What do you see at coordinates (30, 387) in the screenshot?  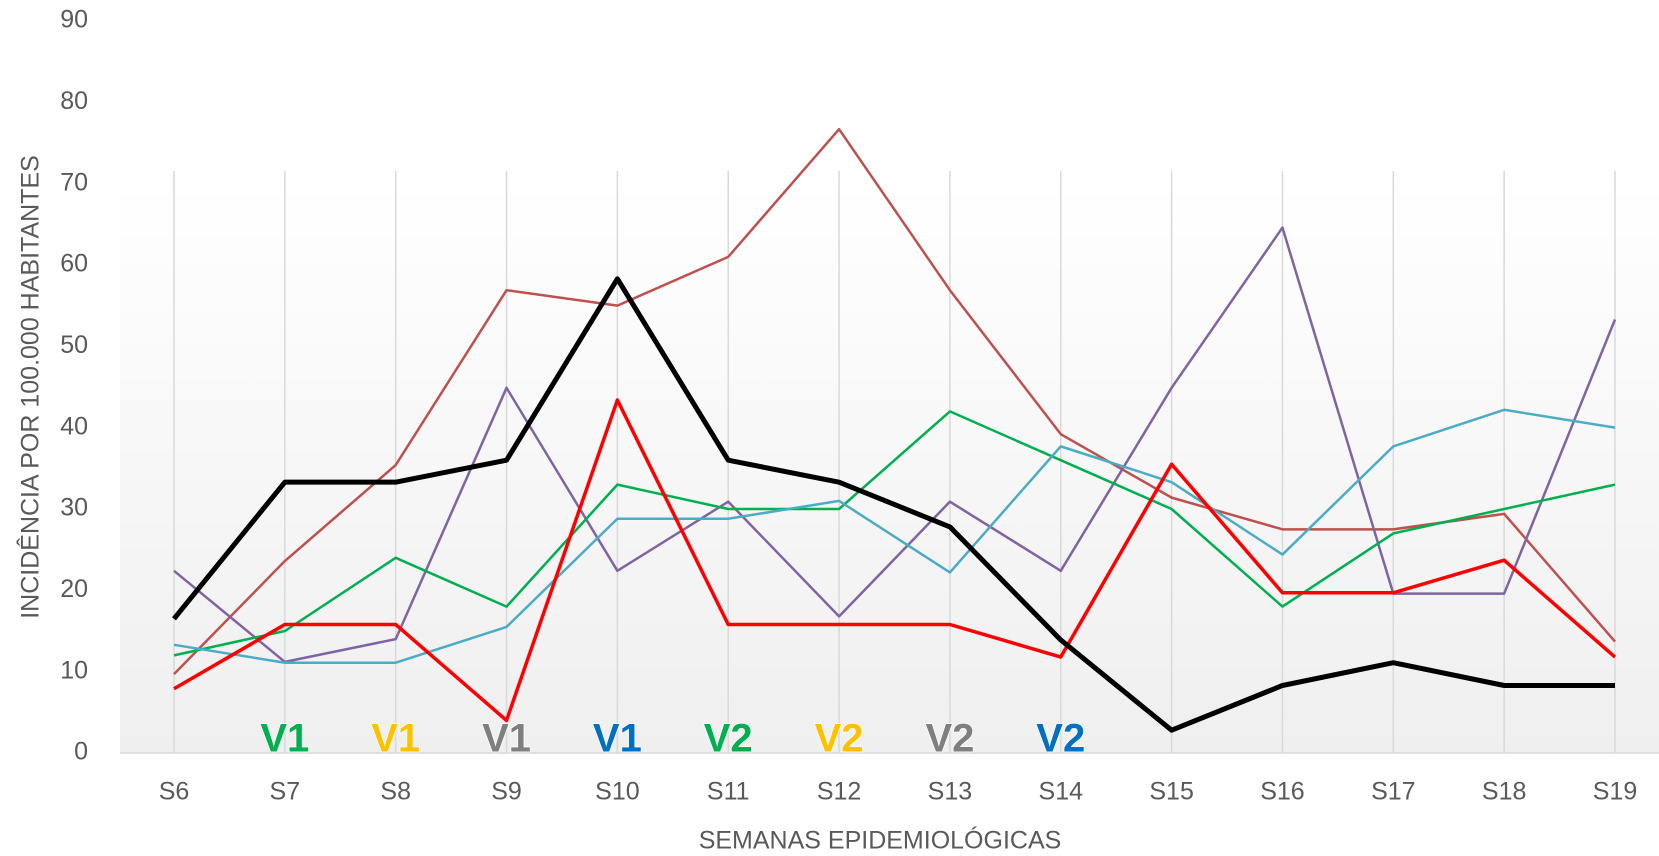 I see `y-axis-title: INCIDÊNCIA POR 100.000 HABITANTES` at bounding box center [30, 387].